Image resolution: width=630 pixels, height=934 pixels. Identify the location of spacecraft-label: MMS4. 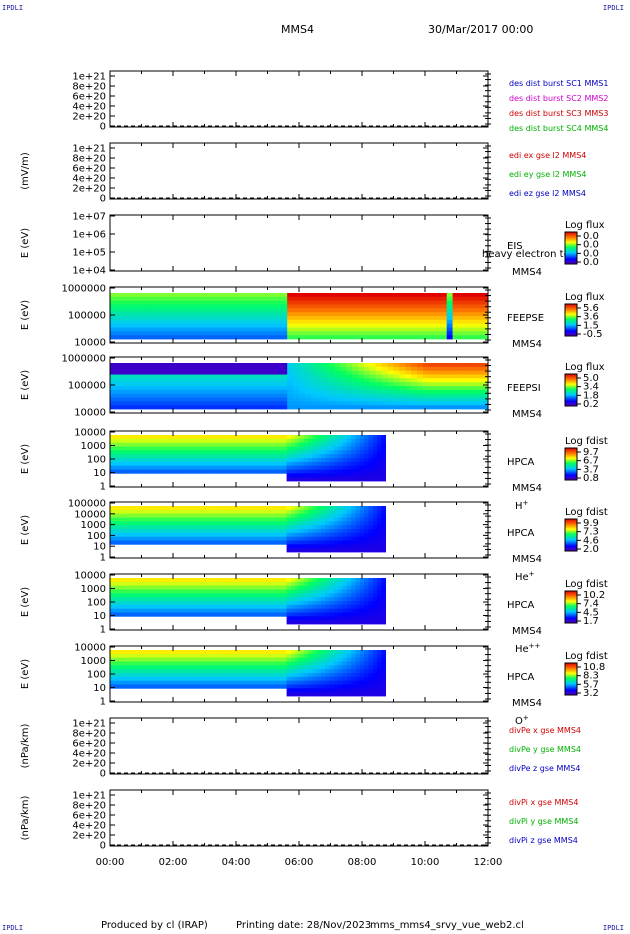
(527, 631).